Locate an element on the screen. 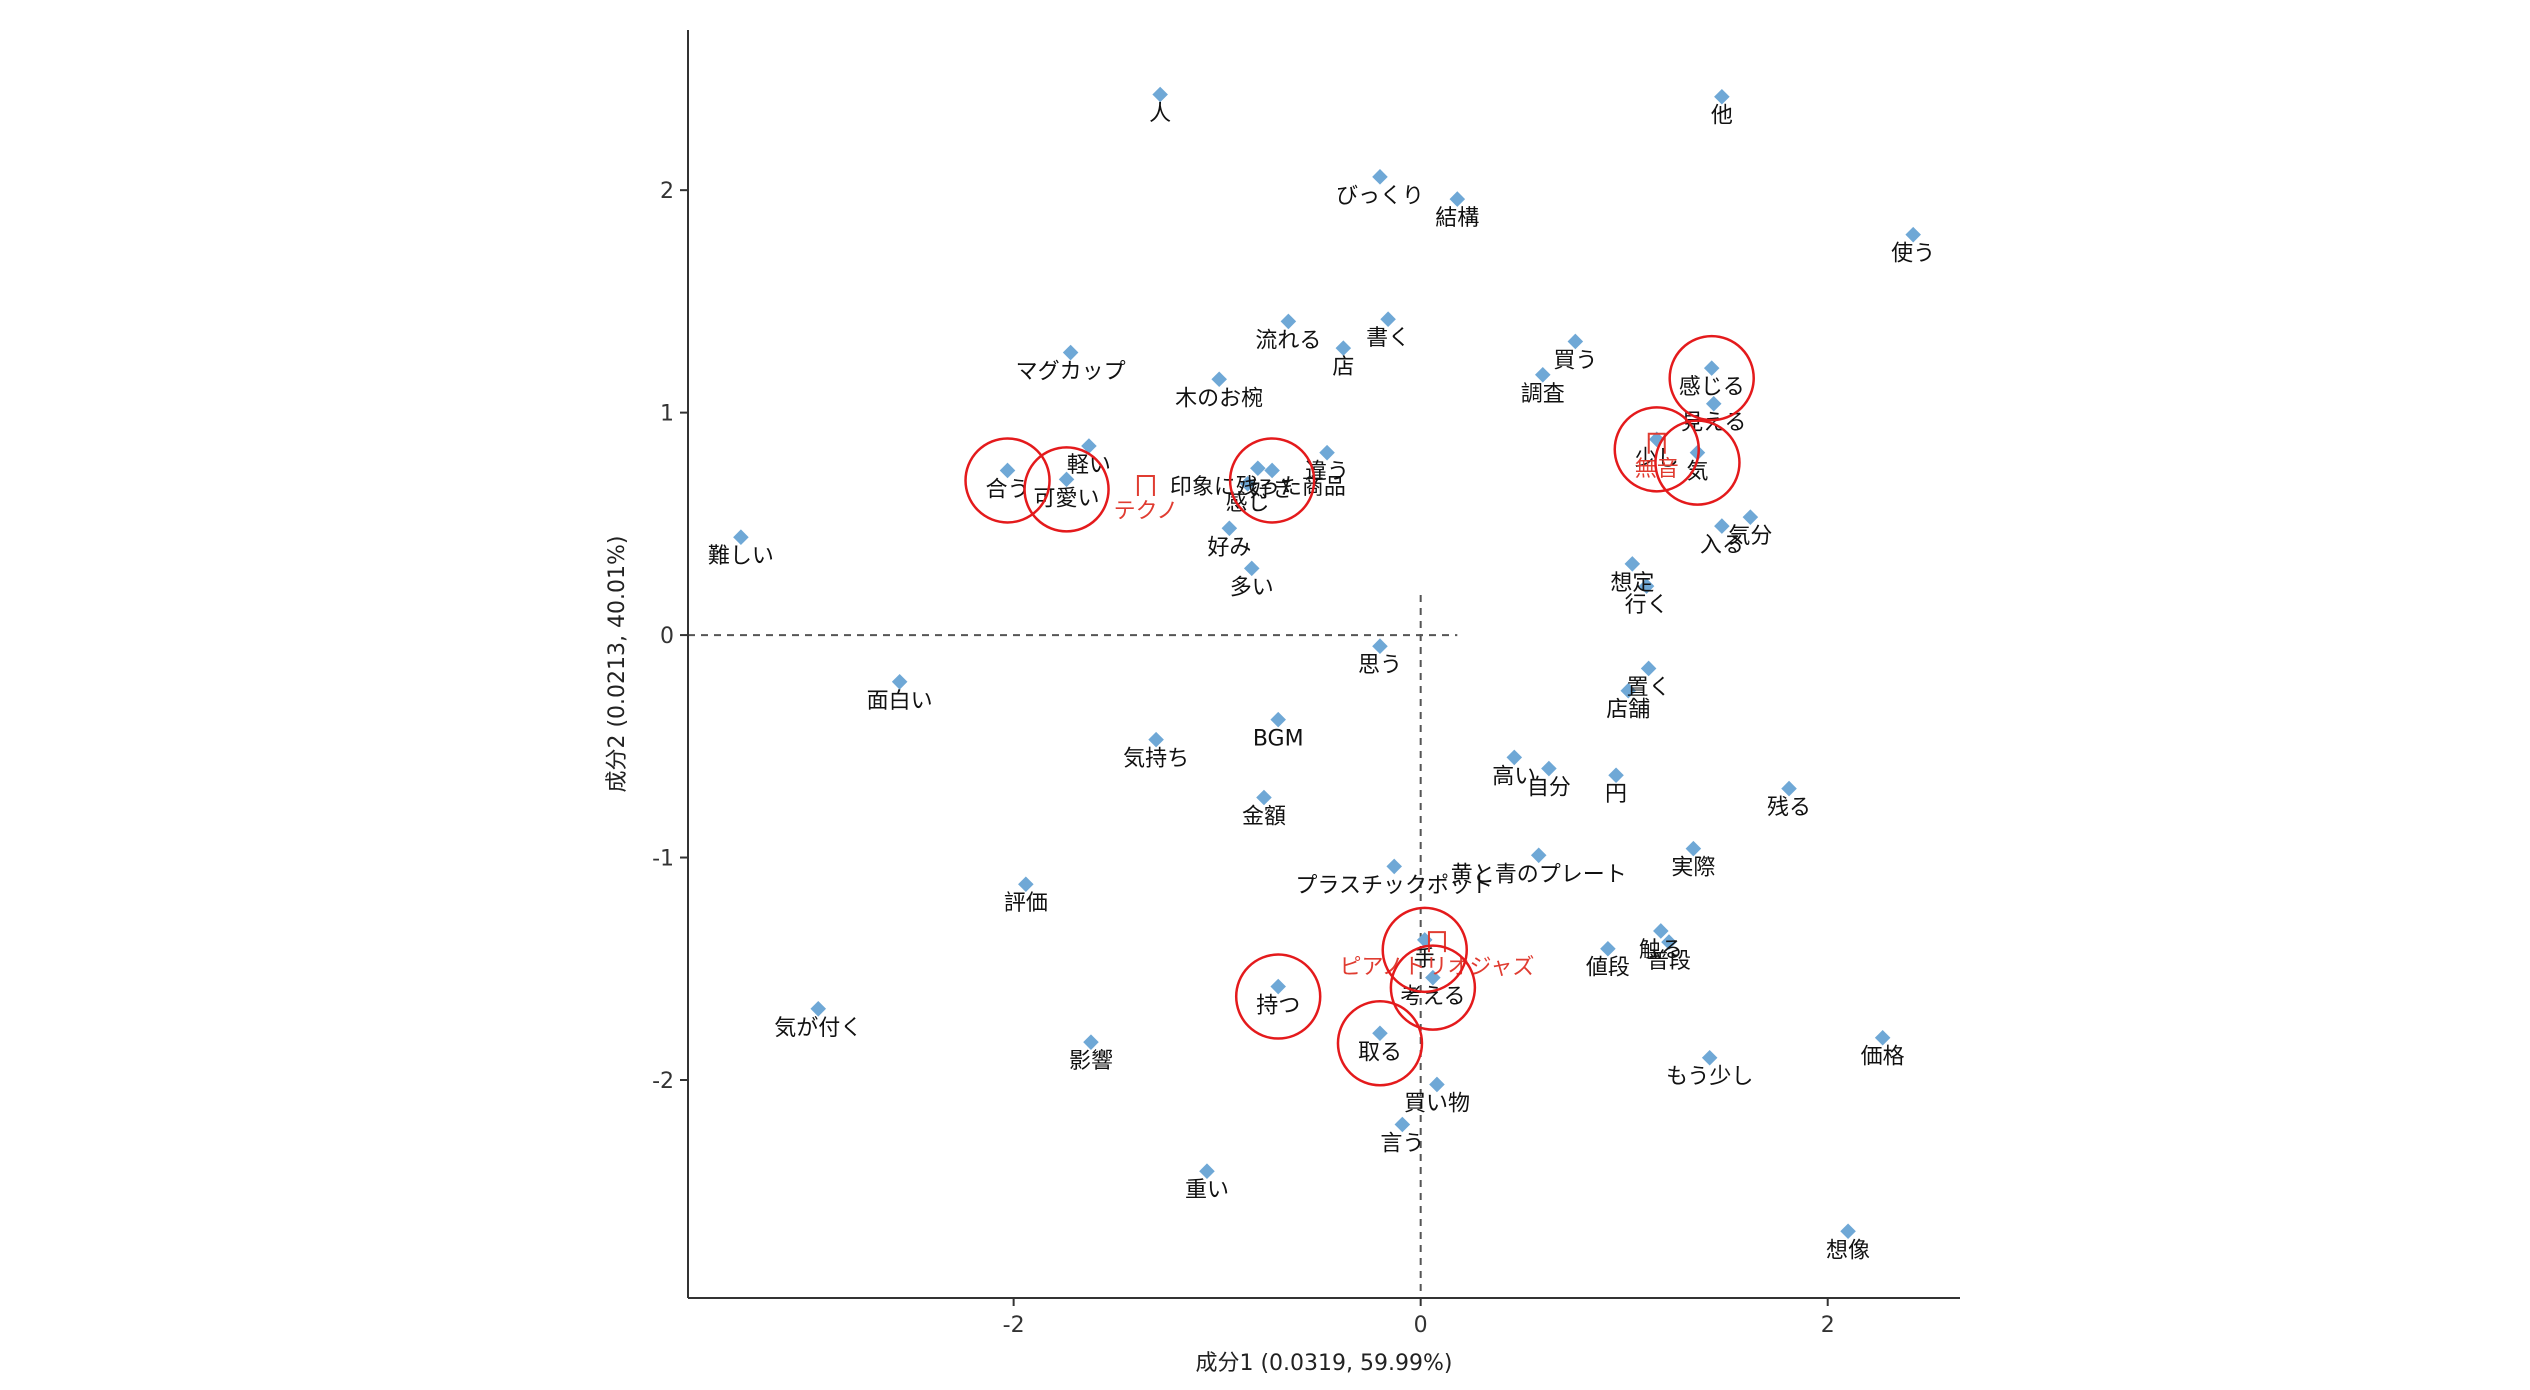  x-tick-label: 0 is located at coordinates (1421, 1325).